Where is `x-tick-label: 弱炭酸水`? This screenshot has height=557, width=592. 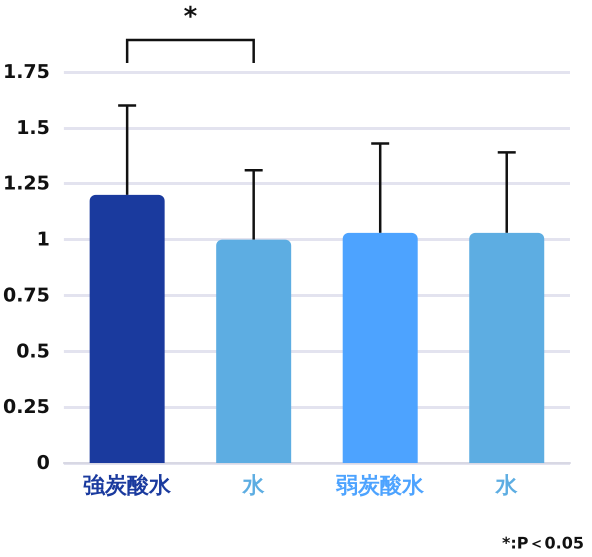 x-tick-label: 弱炭酸水 is located at coordinates (380, 486).